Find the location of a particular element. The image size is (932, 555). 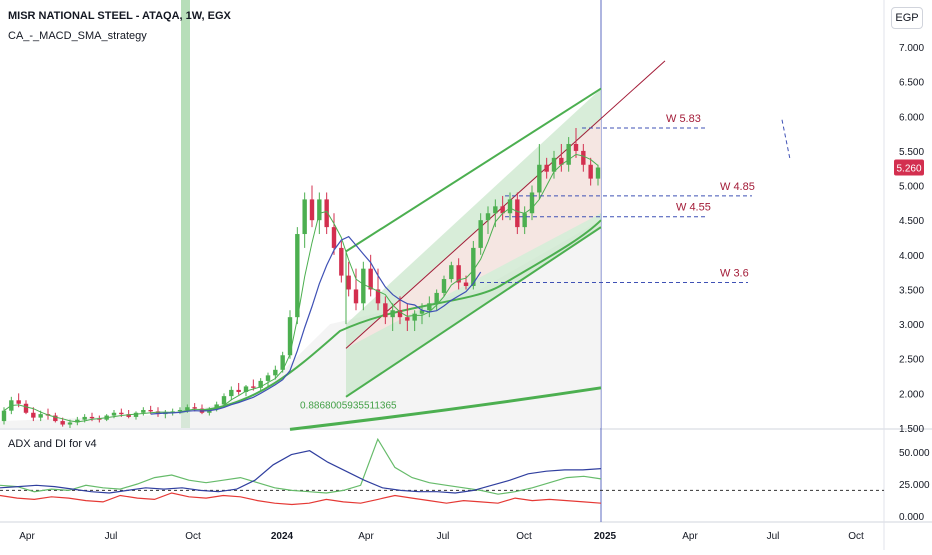

adx-line is located at coordinates (301, 472).